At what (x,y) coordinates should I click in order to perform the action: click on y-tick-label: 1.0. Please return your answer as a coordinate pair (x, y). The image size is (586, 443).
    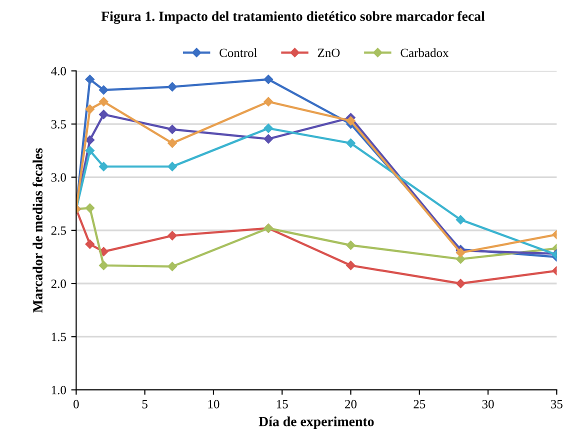
    Looking at the image, I should click on (59, 390).